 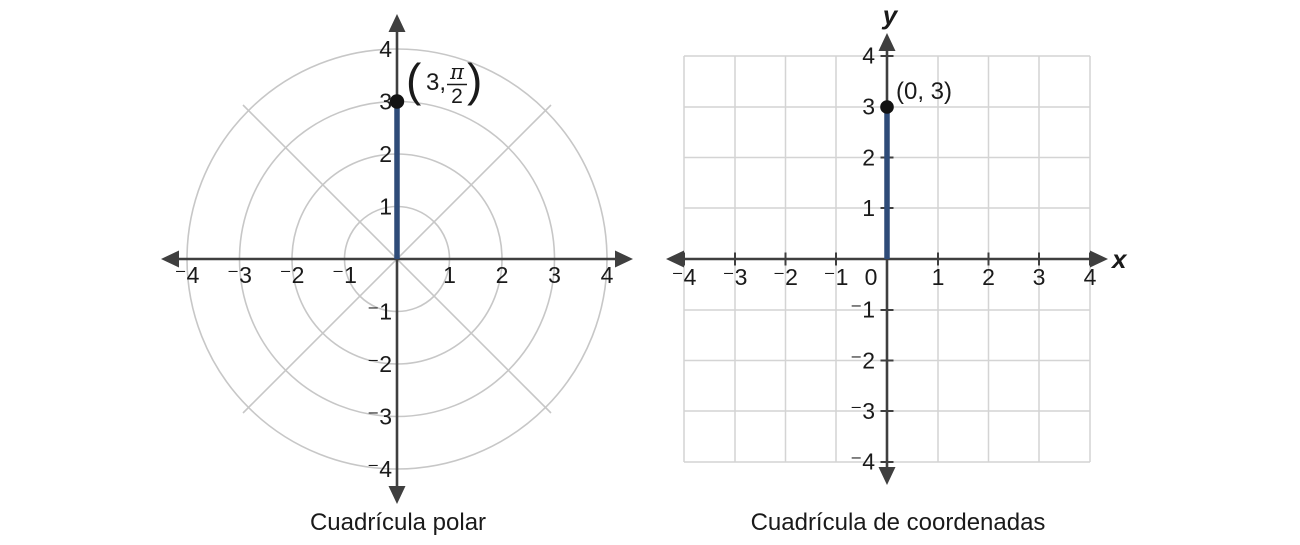 What do you see at coordinates (449, 275) in the screenshot?
I see `polar-x-tick-label: 1` at bounding box center [449, 275].